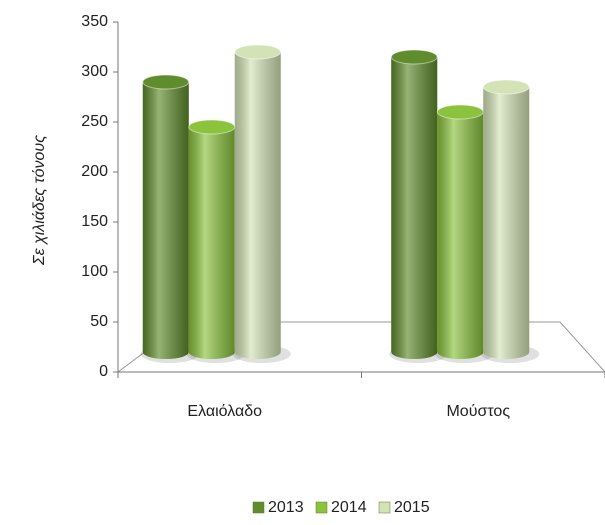 Image resolution: width=605 pixels, height=525 pixels. Describe the element at coordinates (39, 200) in the screenshot. I see `y-axis-label: Σε χιλιάδες τόνους` at that location.